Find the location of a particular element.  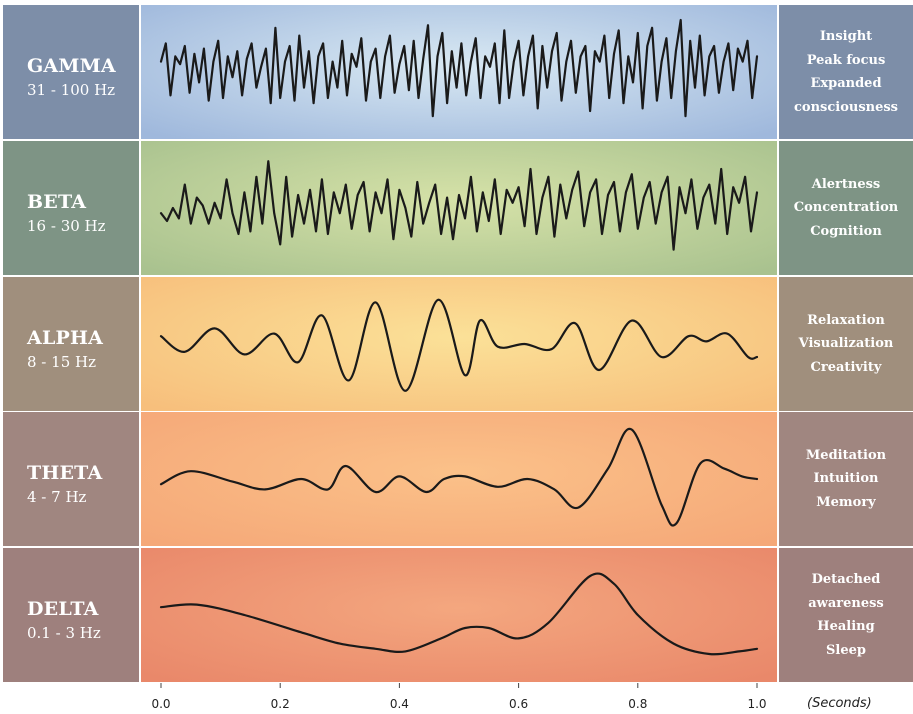

band-frequency: 16 - 30 Hz is located at coordinates (66, 226).